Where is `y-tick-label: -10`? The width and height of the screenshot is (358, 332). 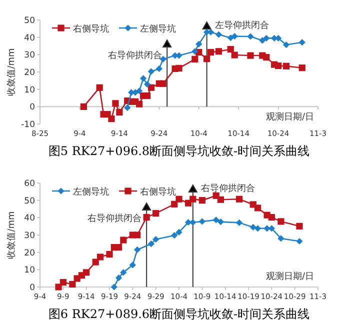 y-tick-label: -10 is located at coordinates (28, 125).